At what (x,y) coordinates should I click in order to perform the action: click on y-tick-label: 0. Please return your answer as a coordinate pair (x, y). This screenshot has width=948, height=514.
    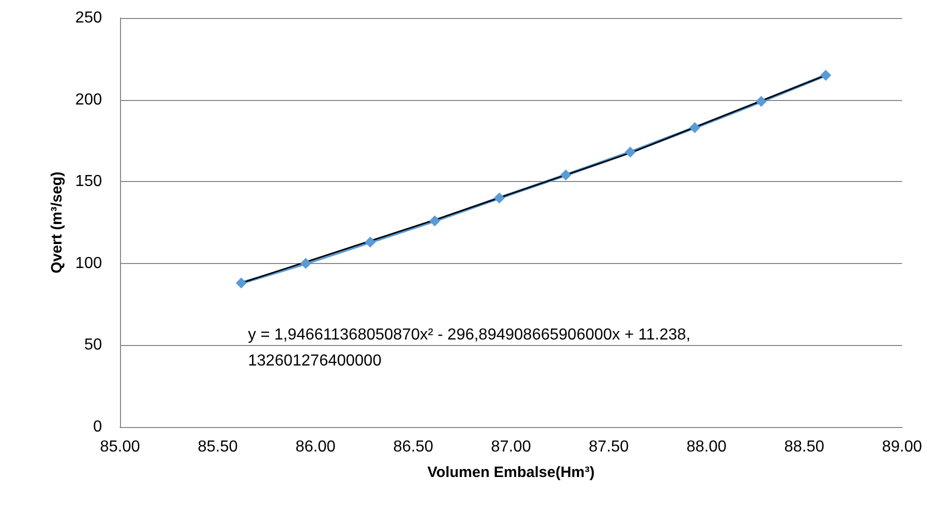
    Looking at the image, I should click on (97, 427).